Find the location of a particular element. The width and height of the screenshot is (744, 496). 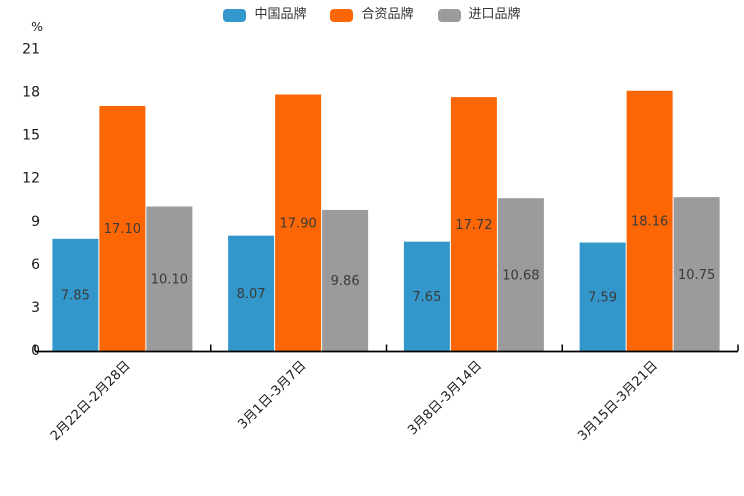

bar-value-label: 7.85 is located at coordinates (75, 296).